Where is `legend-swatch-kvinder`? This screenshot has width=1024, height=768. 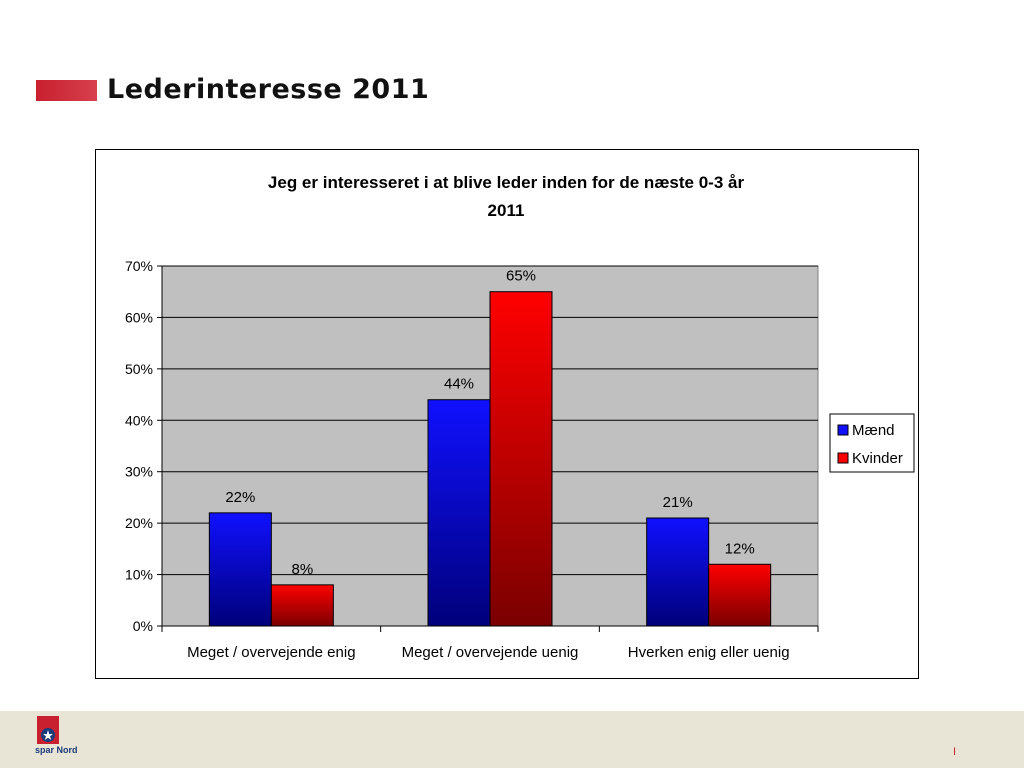 legend-swatch-kvinder is located at coordinates (843, 458).